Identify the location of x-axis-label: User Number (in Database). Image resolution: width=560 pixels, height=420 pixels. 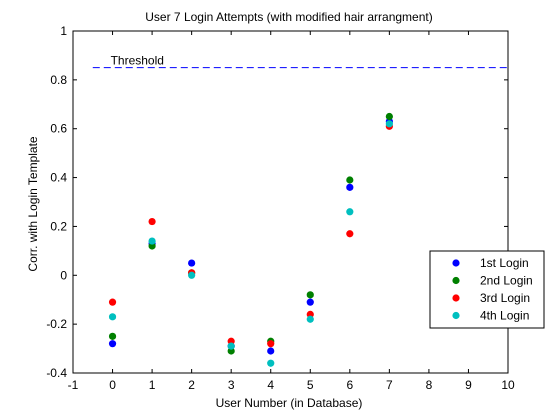
(289, 403).